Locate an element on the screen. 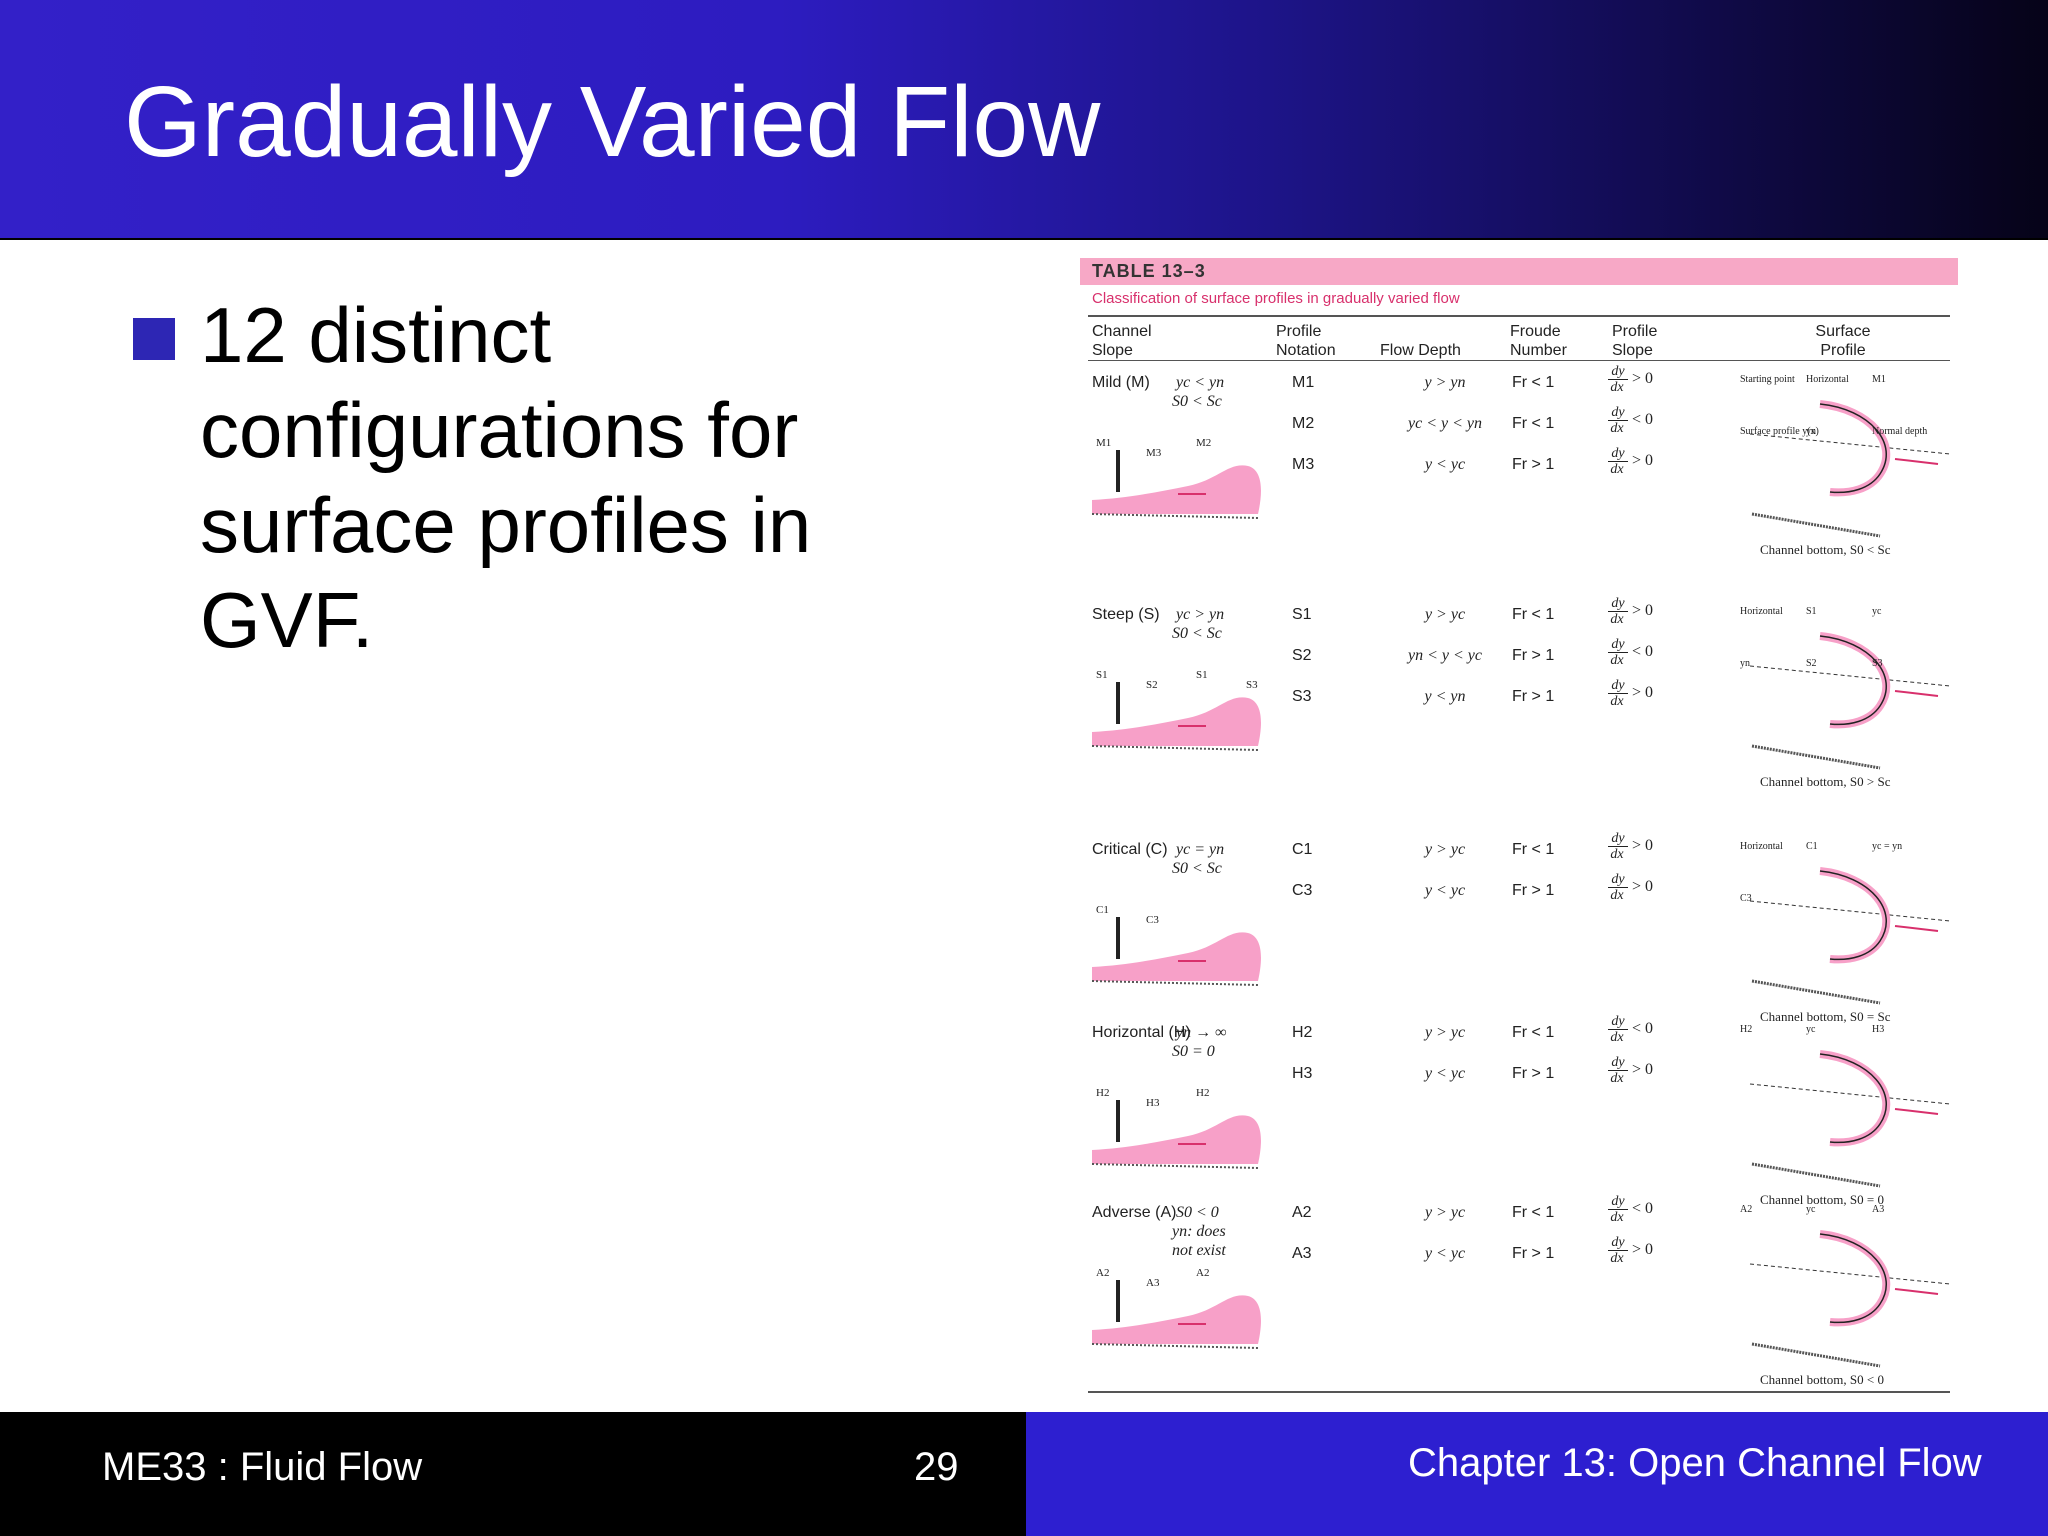 This screenshot has height=1536, width=2048. group-slope-label: Adverse (A) is located at coordinates (1134, 1212).